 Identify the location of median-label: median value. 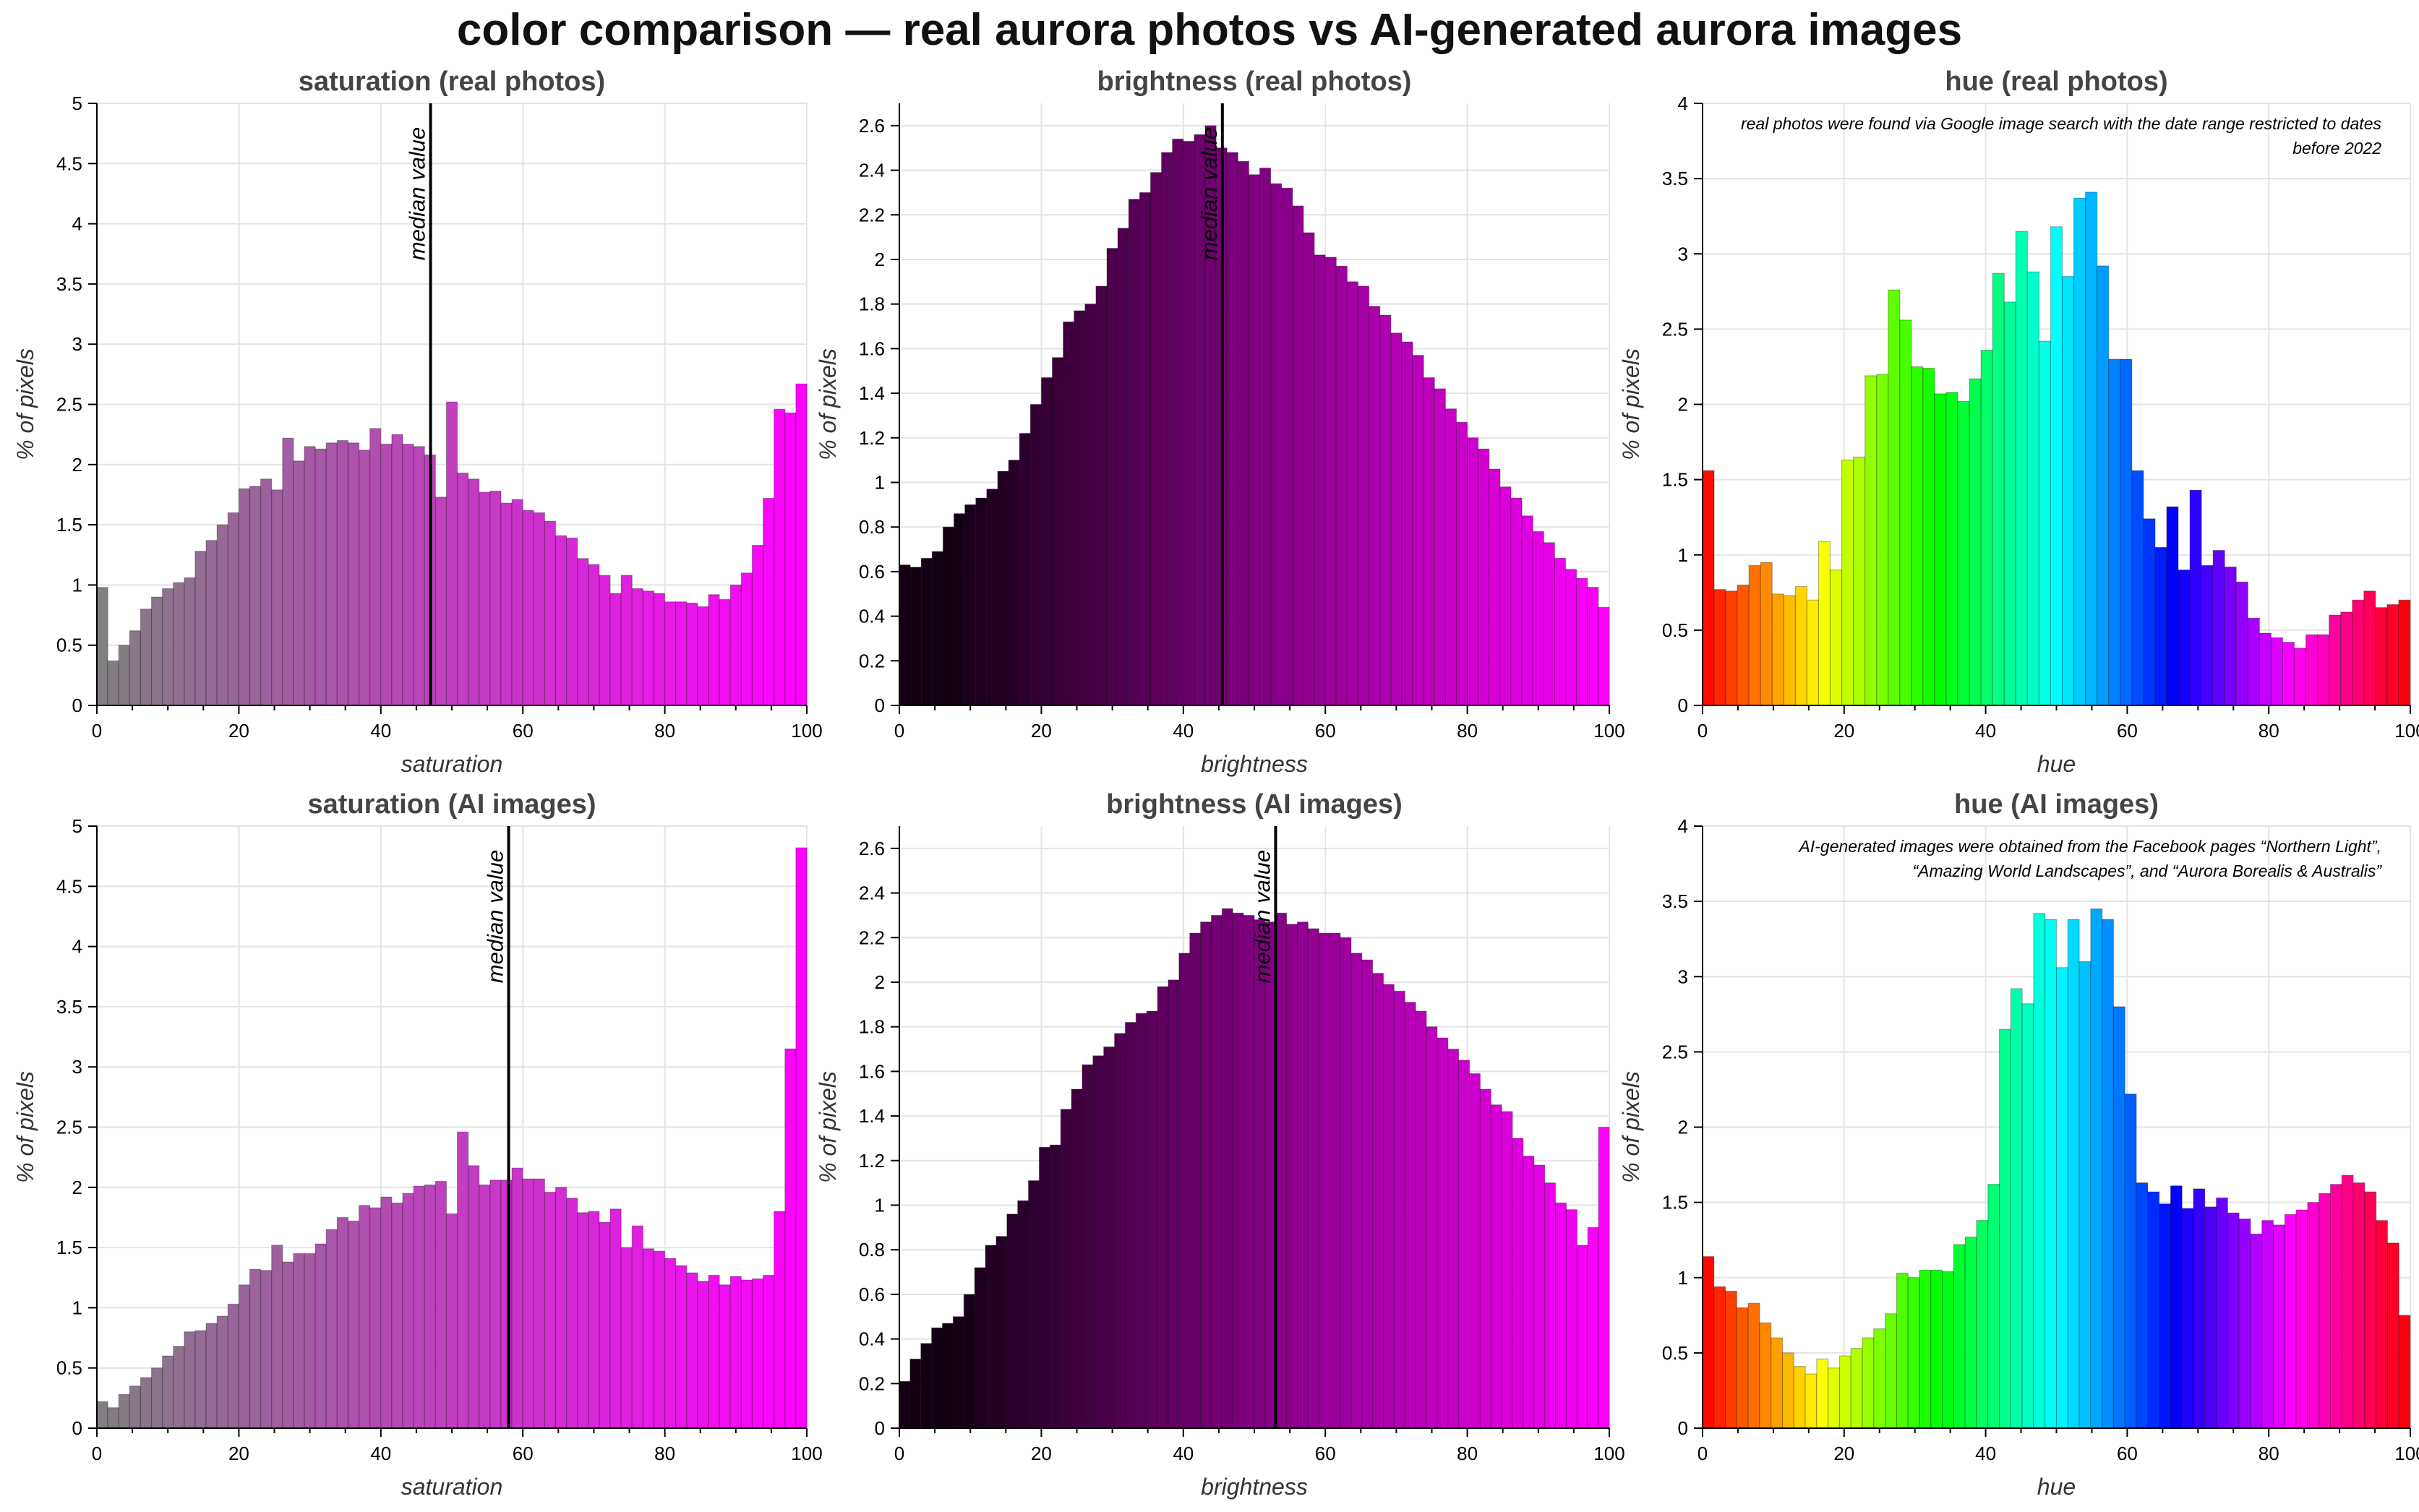
(1262, 916).